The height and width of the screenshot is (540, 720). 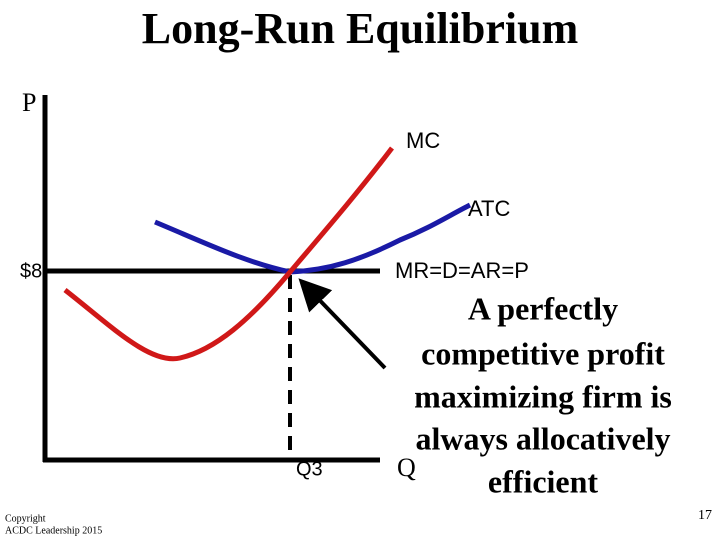 I want to click on quantity-axis-label: Q, so click(x=406, y=467).